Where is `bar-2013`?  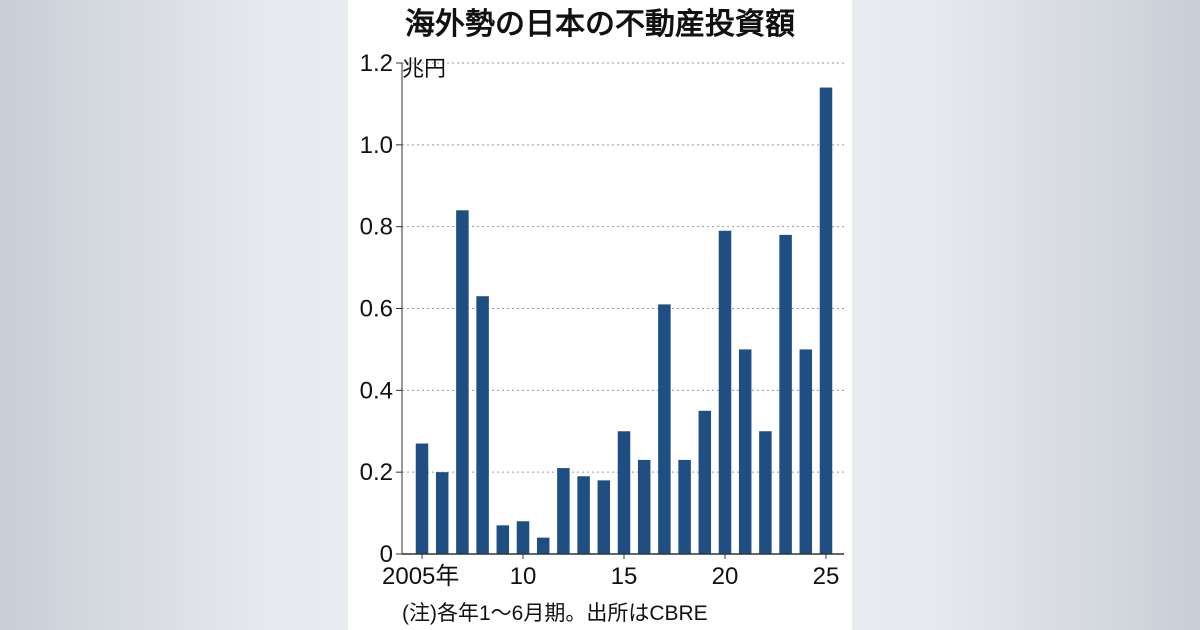
bar-2013 is located at coordinates (583, 515).